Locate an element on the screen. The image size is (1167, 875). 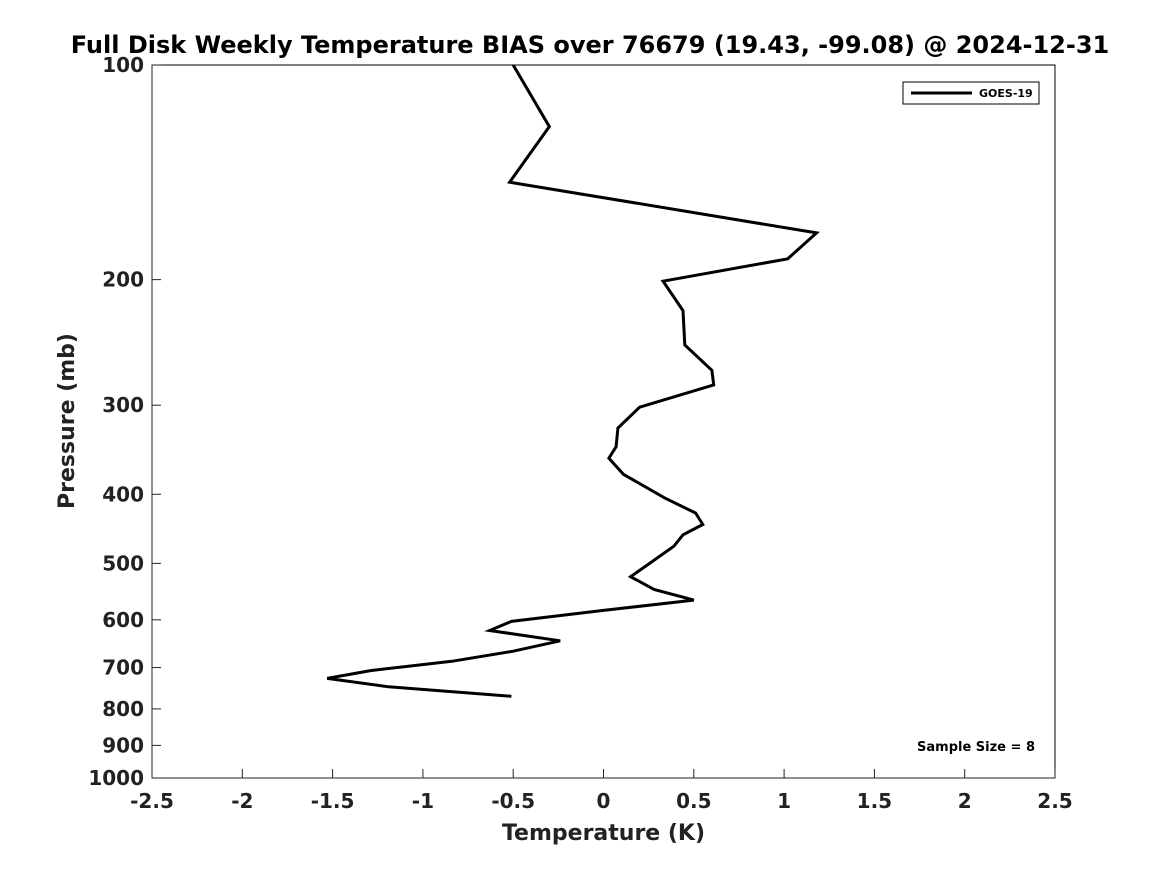
legend-entry-goes-19: GOES-19 is located at coordinates (1006, 93).